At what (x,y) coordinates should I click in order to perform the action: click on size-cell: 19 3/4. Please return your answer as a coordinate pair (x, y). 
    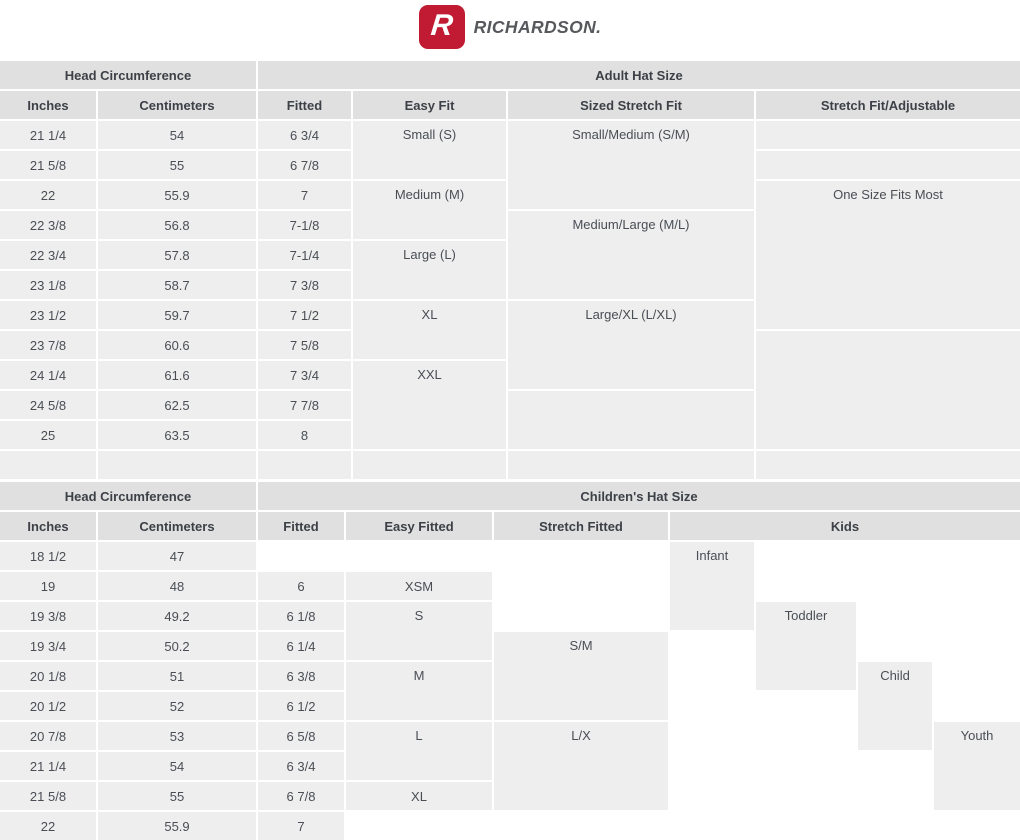
    Looking at the image, I should click on (48, 646).